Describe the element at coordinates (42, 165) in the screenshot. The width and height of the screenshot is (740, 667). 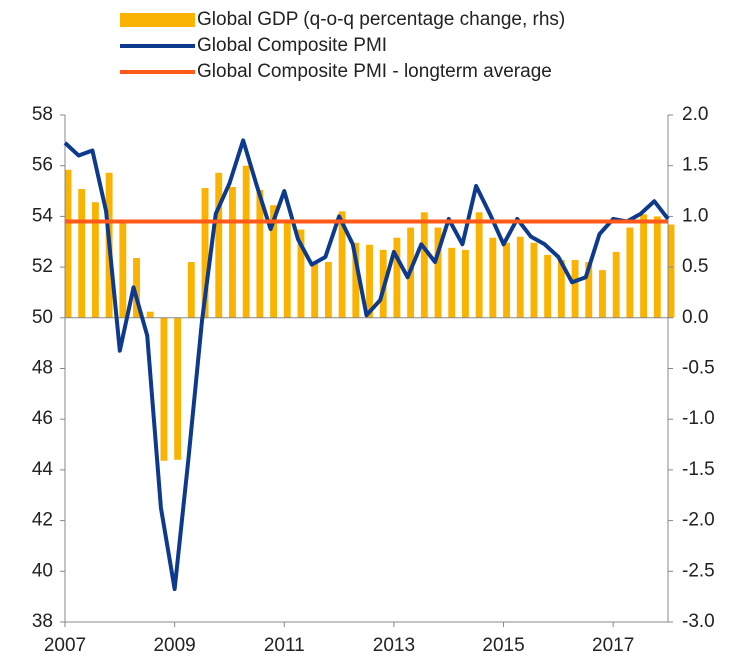
I see `y-tick-label: 56` at that location.